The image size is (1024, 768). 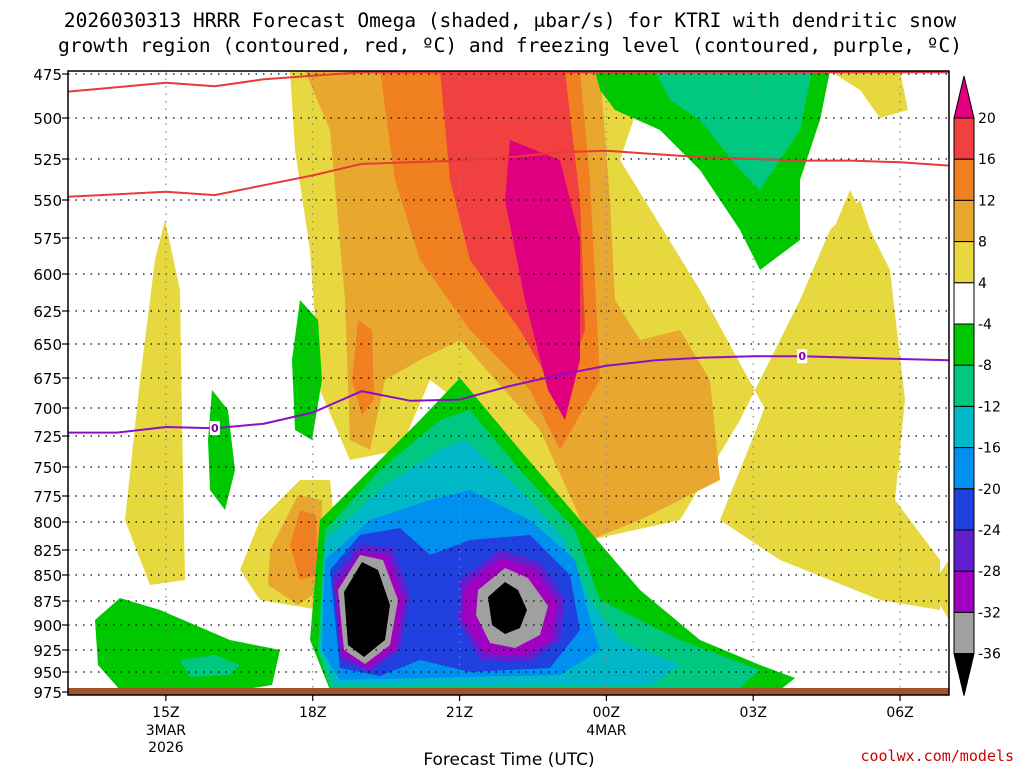 I want to click on y-tick-label: 600, so click(x=47, y=275).